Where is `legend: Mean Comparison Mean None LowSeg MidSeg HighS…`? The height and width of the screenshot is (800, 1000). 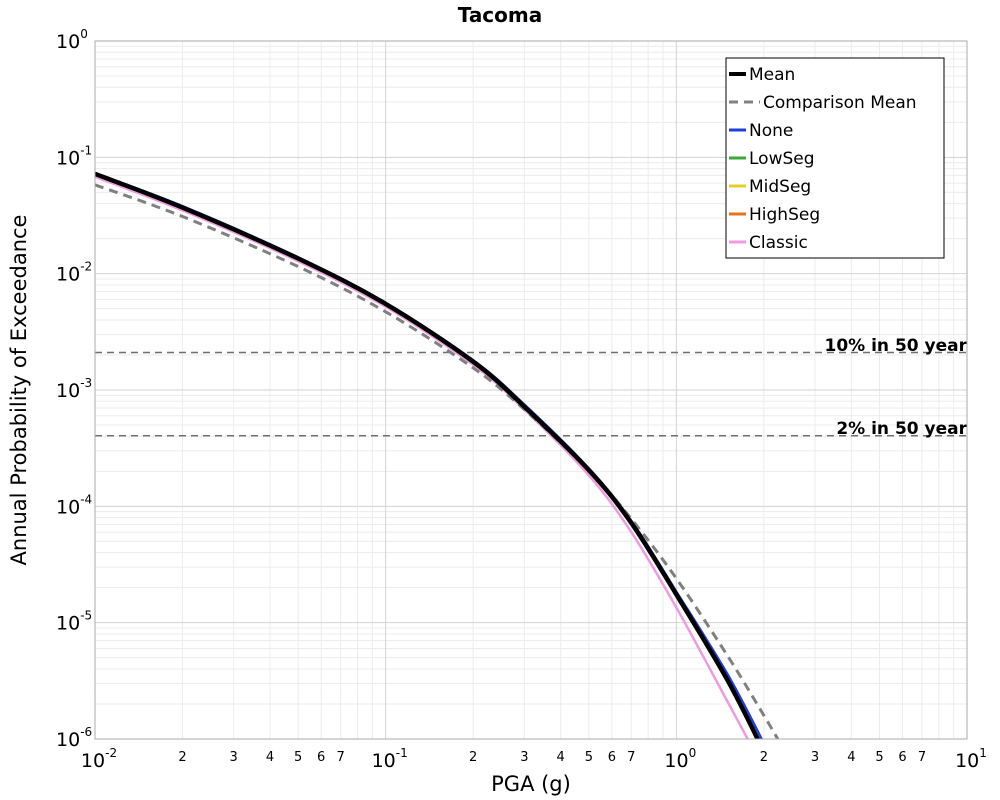
legend: Mean Comparison Mean None LowSeg MidSeg HighS… is located at coordinates (835, 158).